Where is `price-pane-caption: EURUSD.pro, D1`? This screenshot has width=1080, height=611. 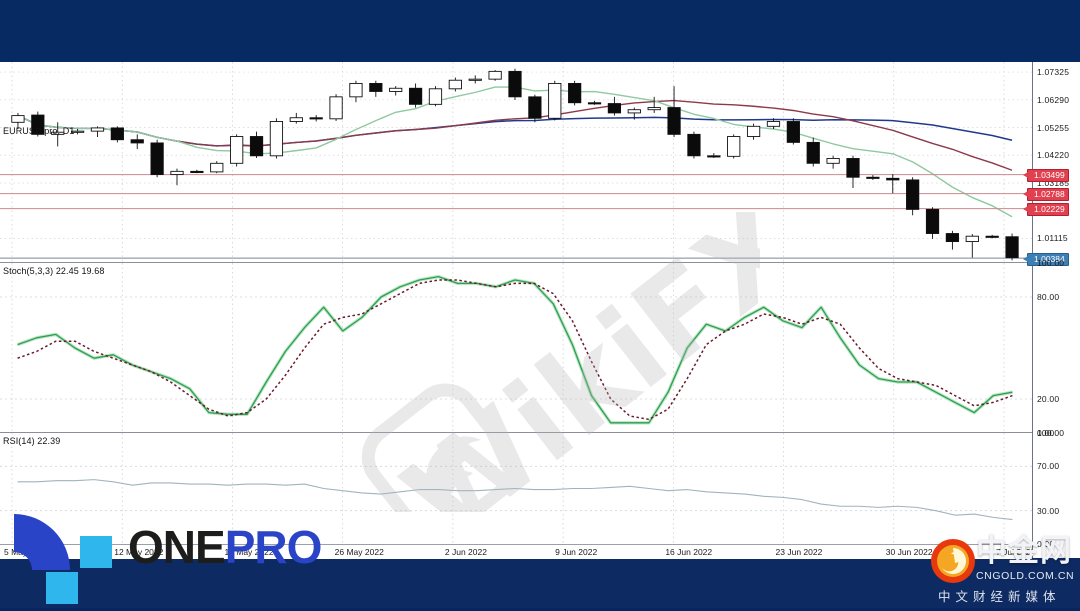
price-pane-caption: EURUSD.pro, D1 is located at coordinates (39, 131).